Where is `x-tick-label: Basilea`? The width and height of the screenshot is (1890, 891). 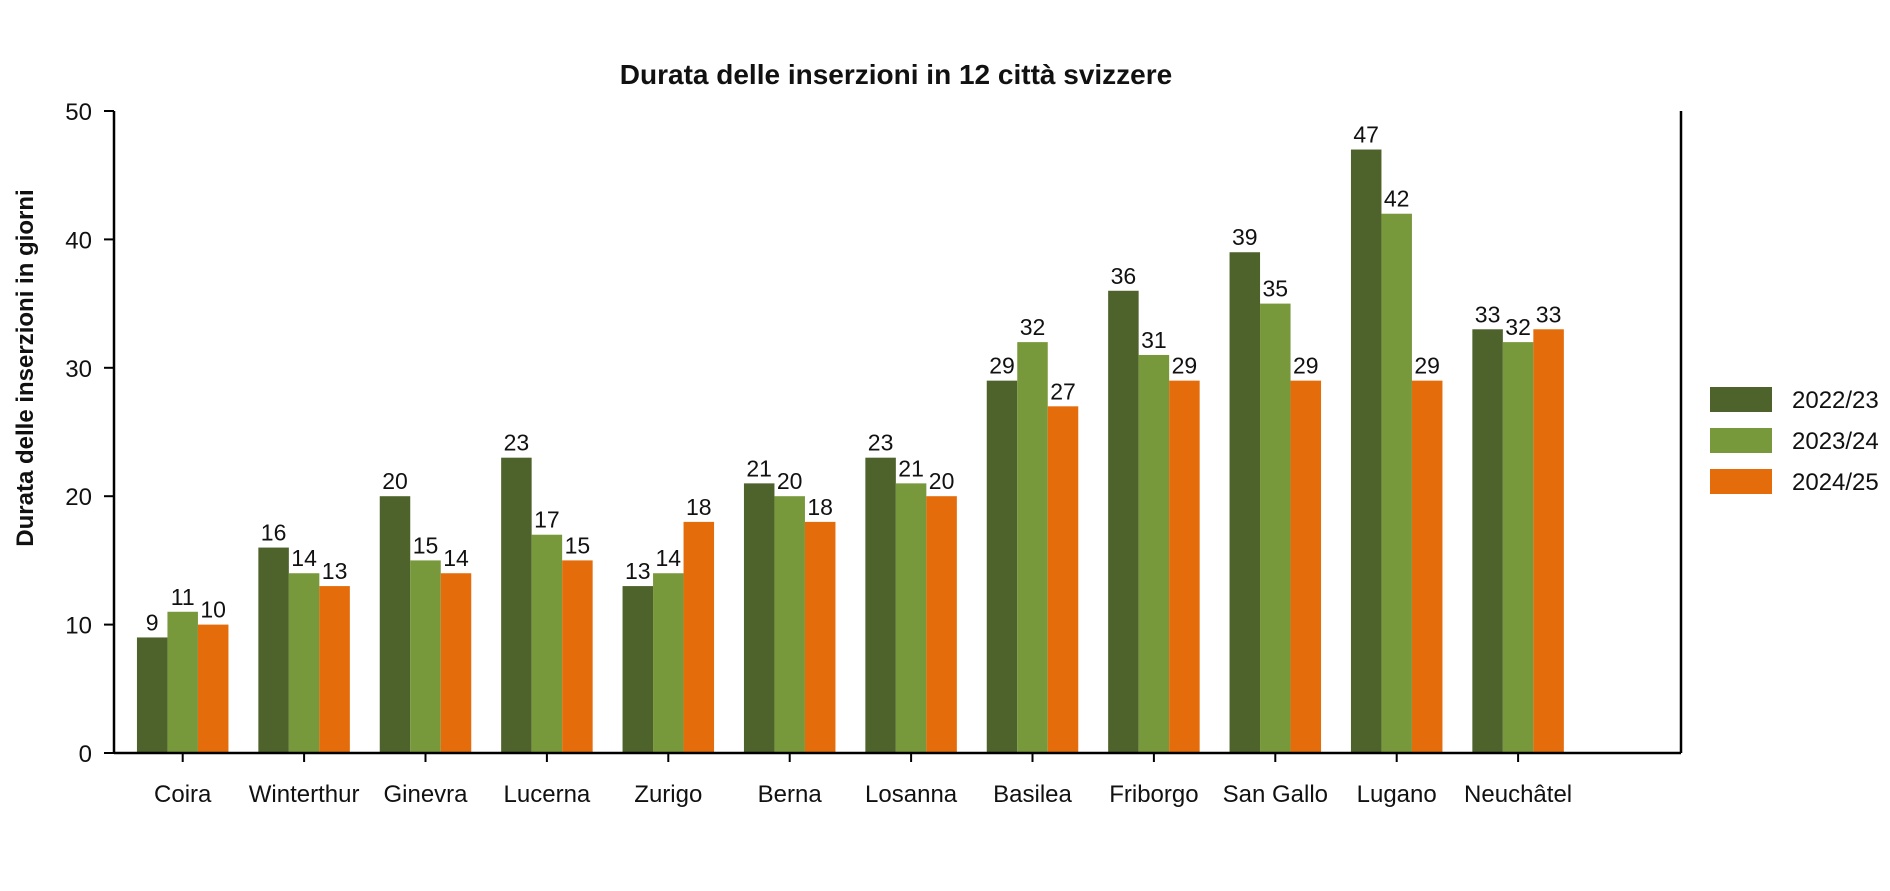 x-tick-label: Basilea is located at coordinates (1032, 794).